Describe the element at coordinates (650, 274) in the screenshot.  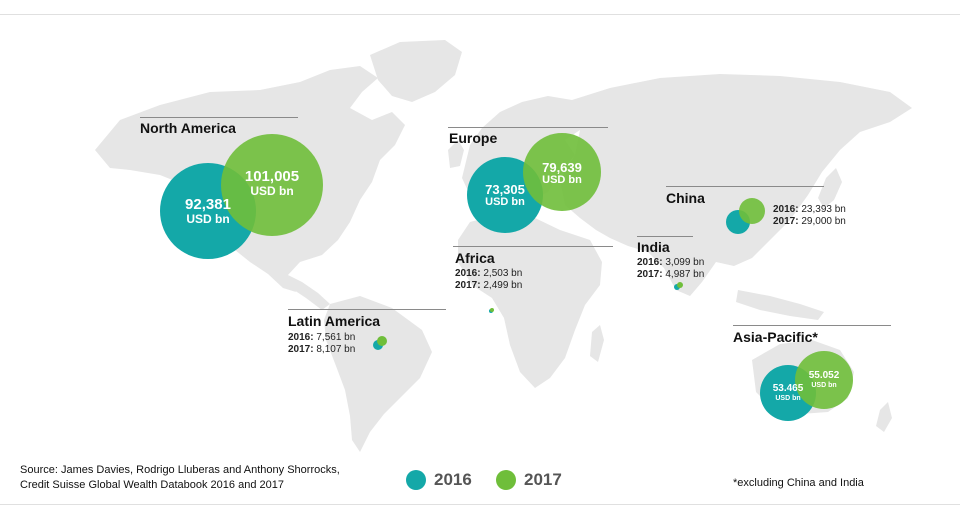
I see `india-label-2017: 2017:` at that location.